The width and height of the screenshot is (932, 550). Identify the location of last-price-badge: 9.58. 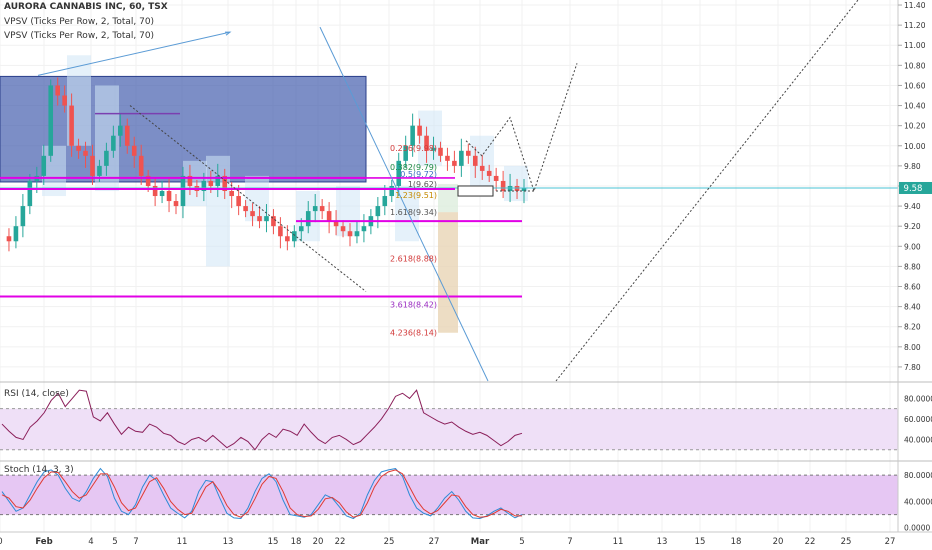
(915, 187).